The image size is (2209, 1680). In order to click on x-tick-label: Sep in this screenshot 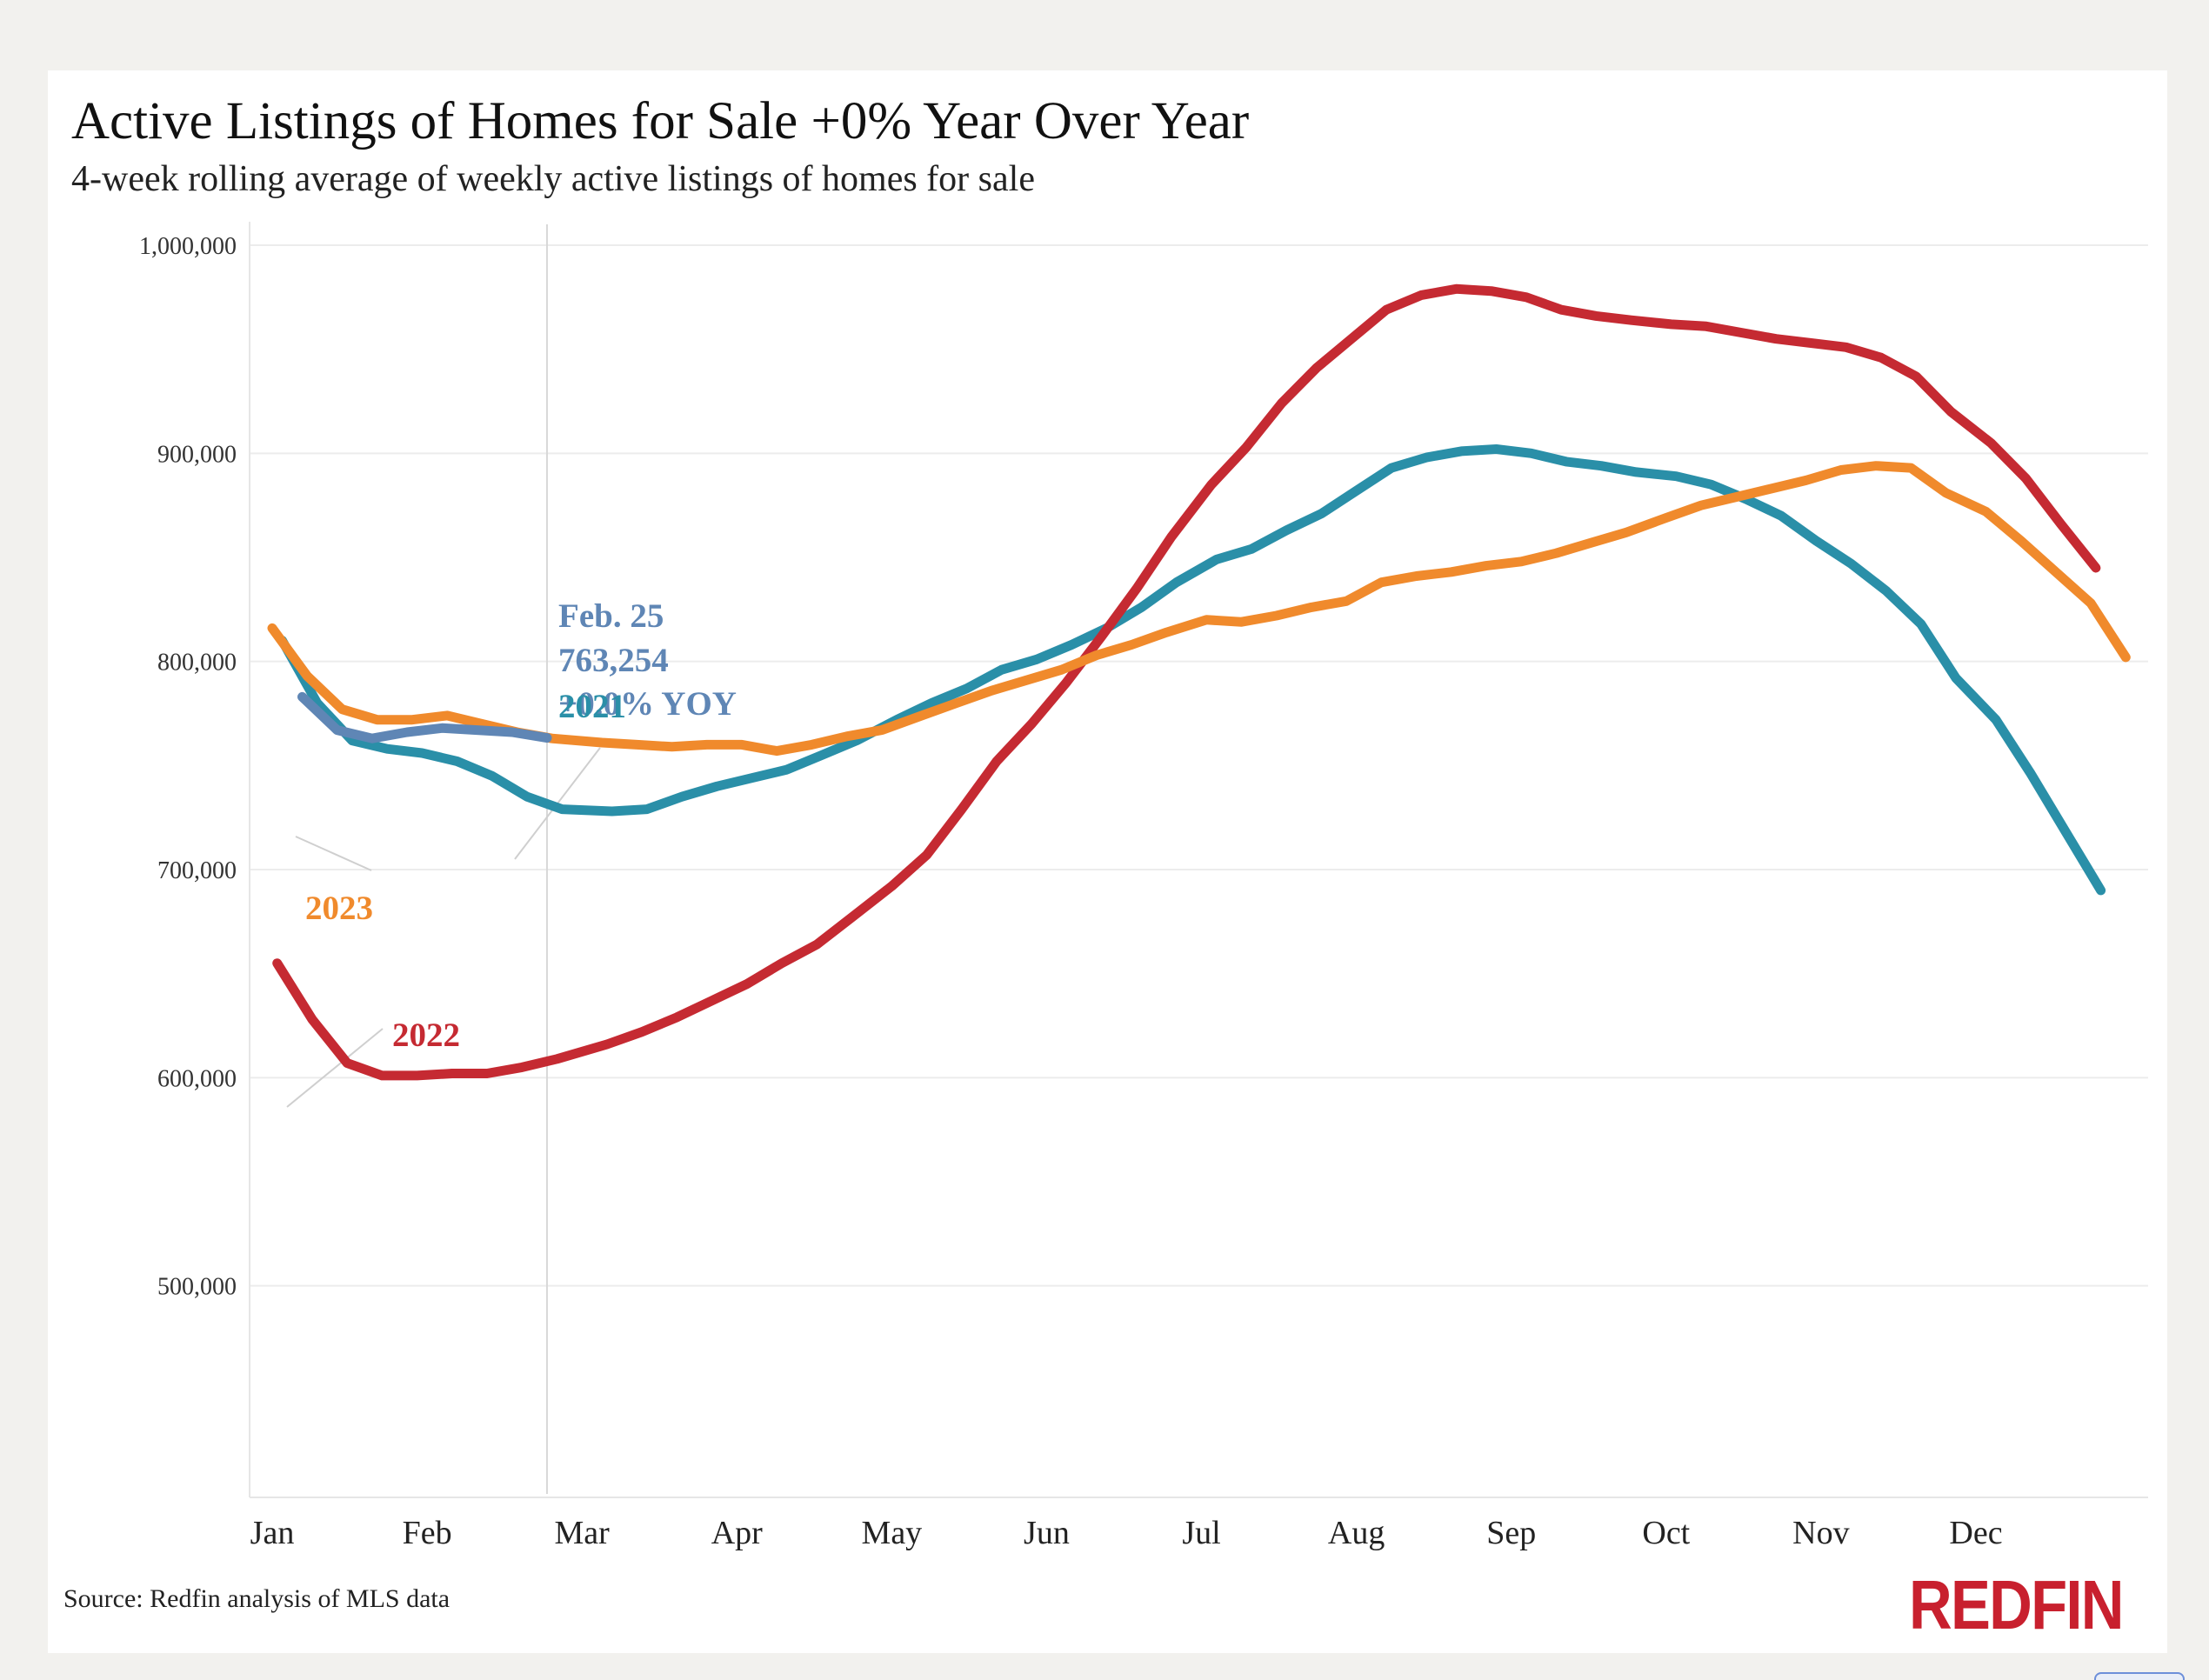, I will do `click(1511, 1533)`.